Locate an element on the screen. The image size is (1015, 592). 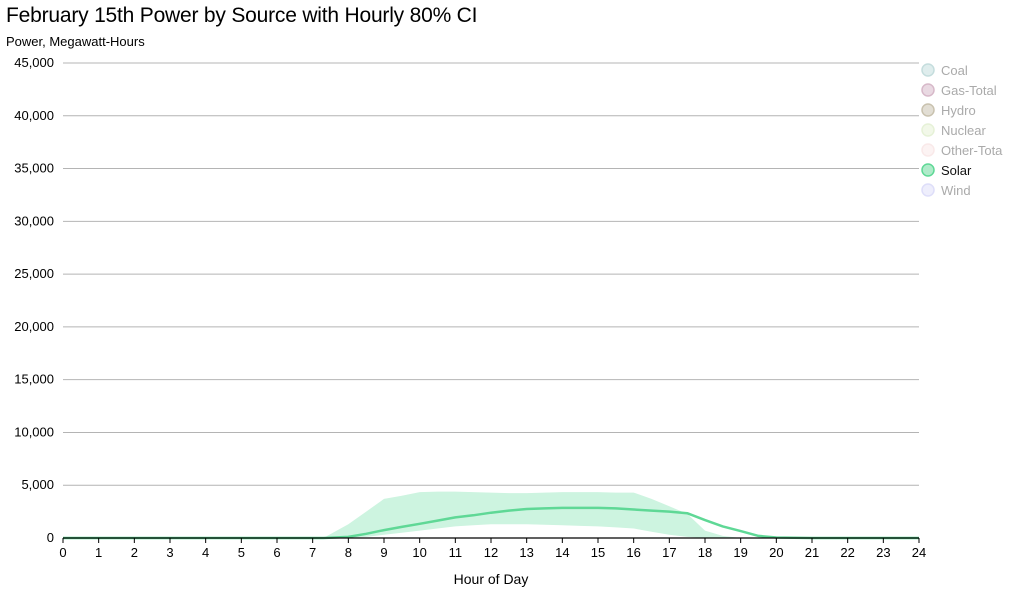
x-tick-label: 13 is located at coordinates (526, 552).